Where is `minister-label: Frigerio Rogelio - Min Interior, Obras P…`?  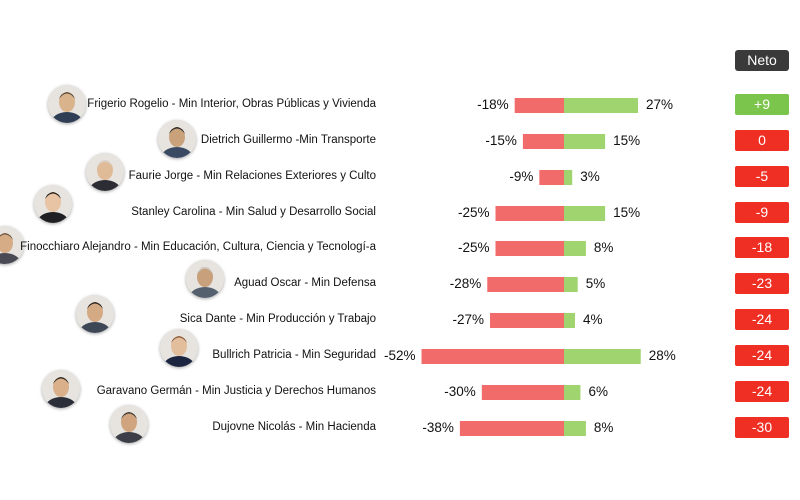
minister-label: Frigerio Rogelio - Min Interior, Obras P… is located at coordinates (231, 104).